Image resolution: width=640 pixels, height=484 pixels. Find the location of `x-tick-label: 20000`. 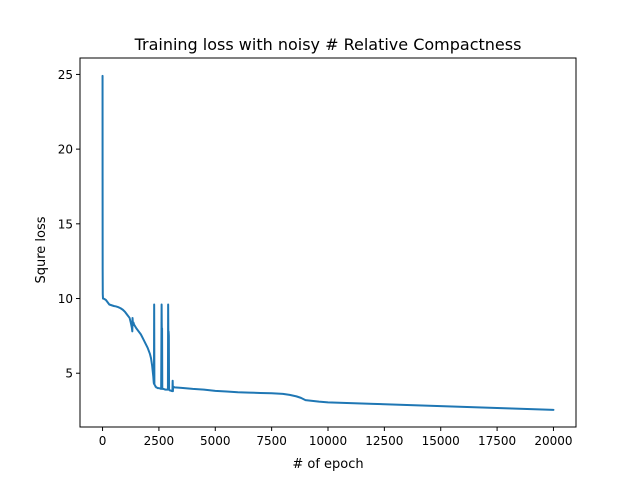

x-tick-label: 20000 is located at coordinates (553, 441).